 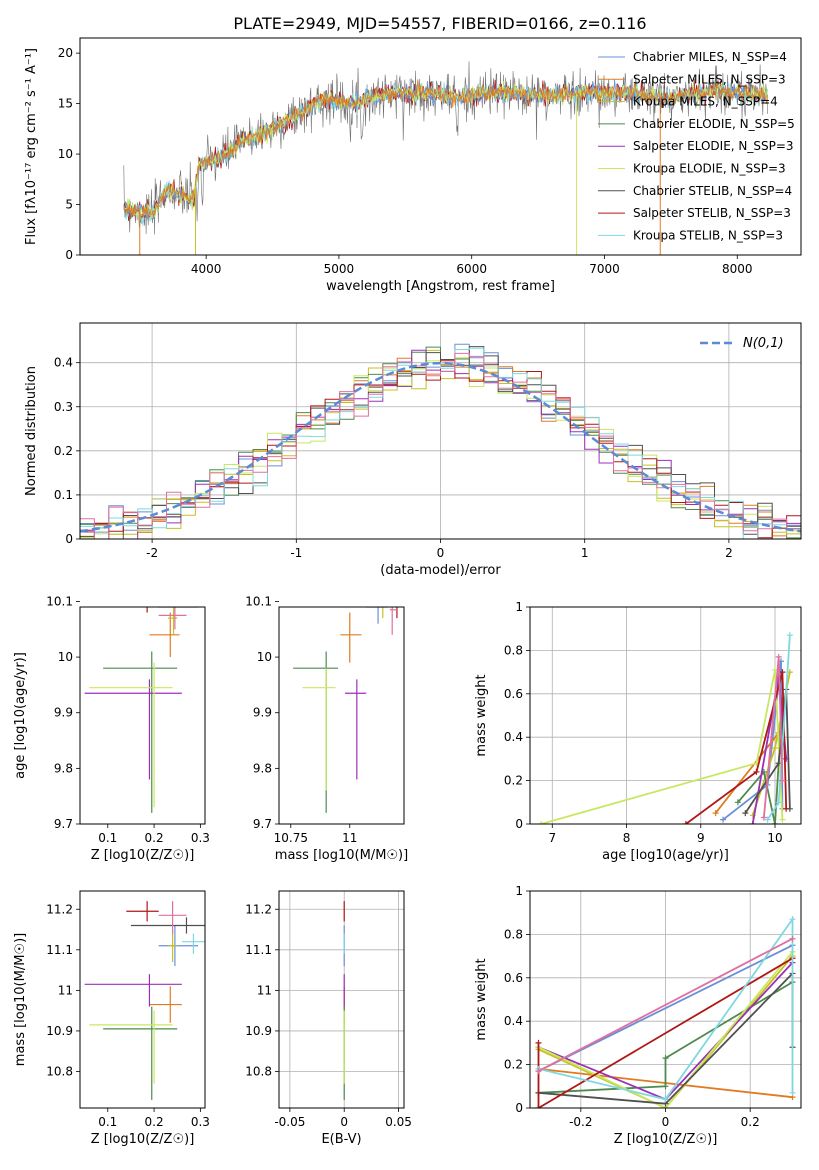 What do you see at coordinates (152, 553) in the screenshot?
I see `x-tick-label: -2` at bounding box center [152, 553].